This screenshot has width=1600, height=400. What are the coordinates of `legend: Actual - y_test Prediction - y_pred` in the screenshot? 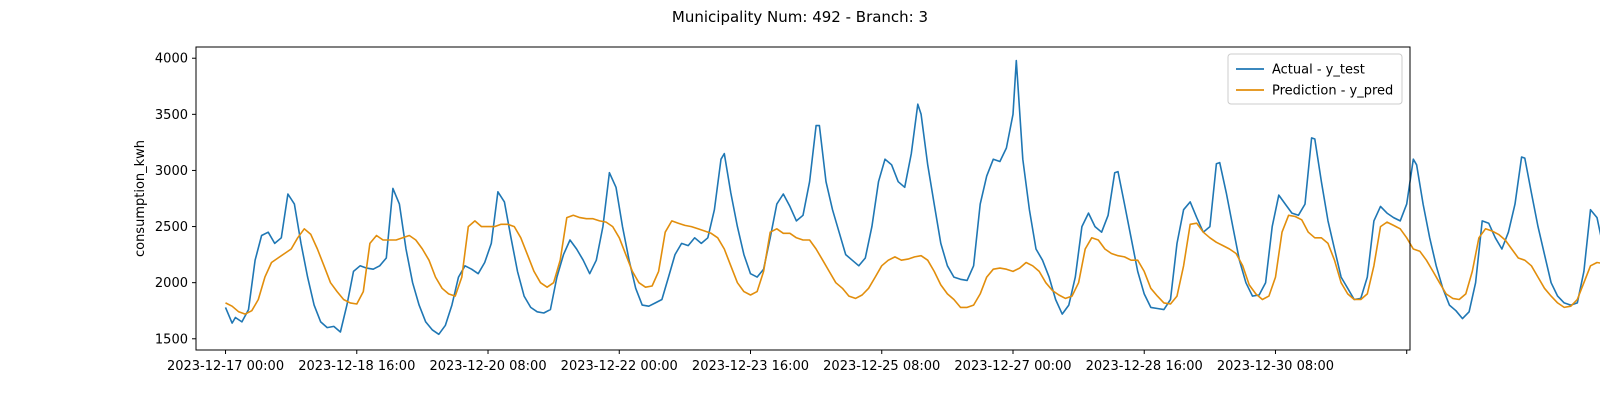 It's located at (1315, 79).